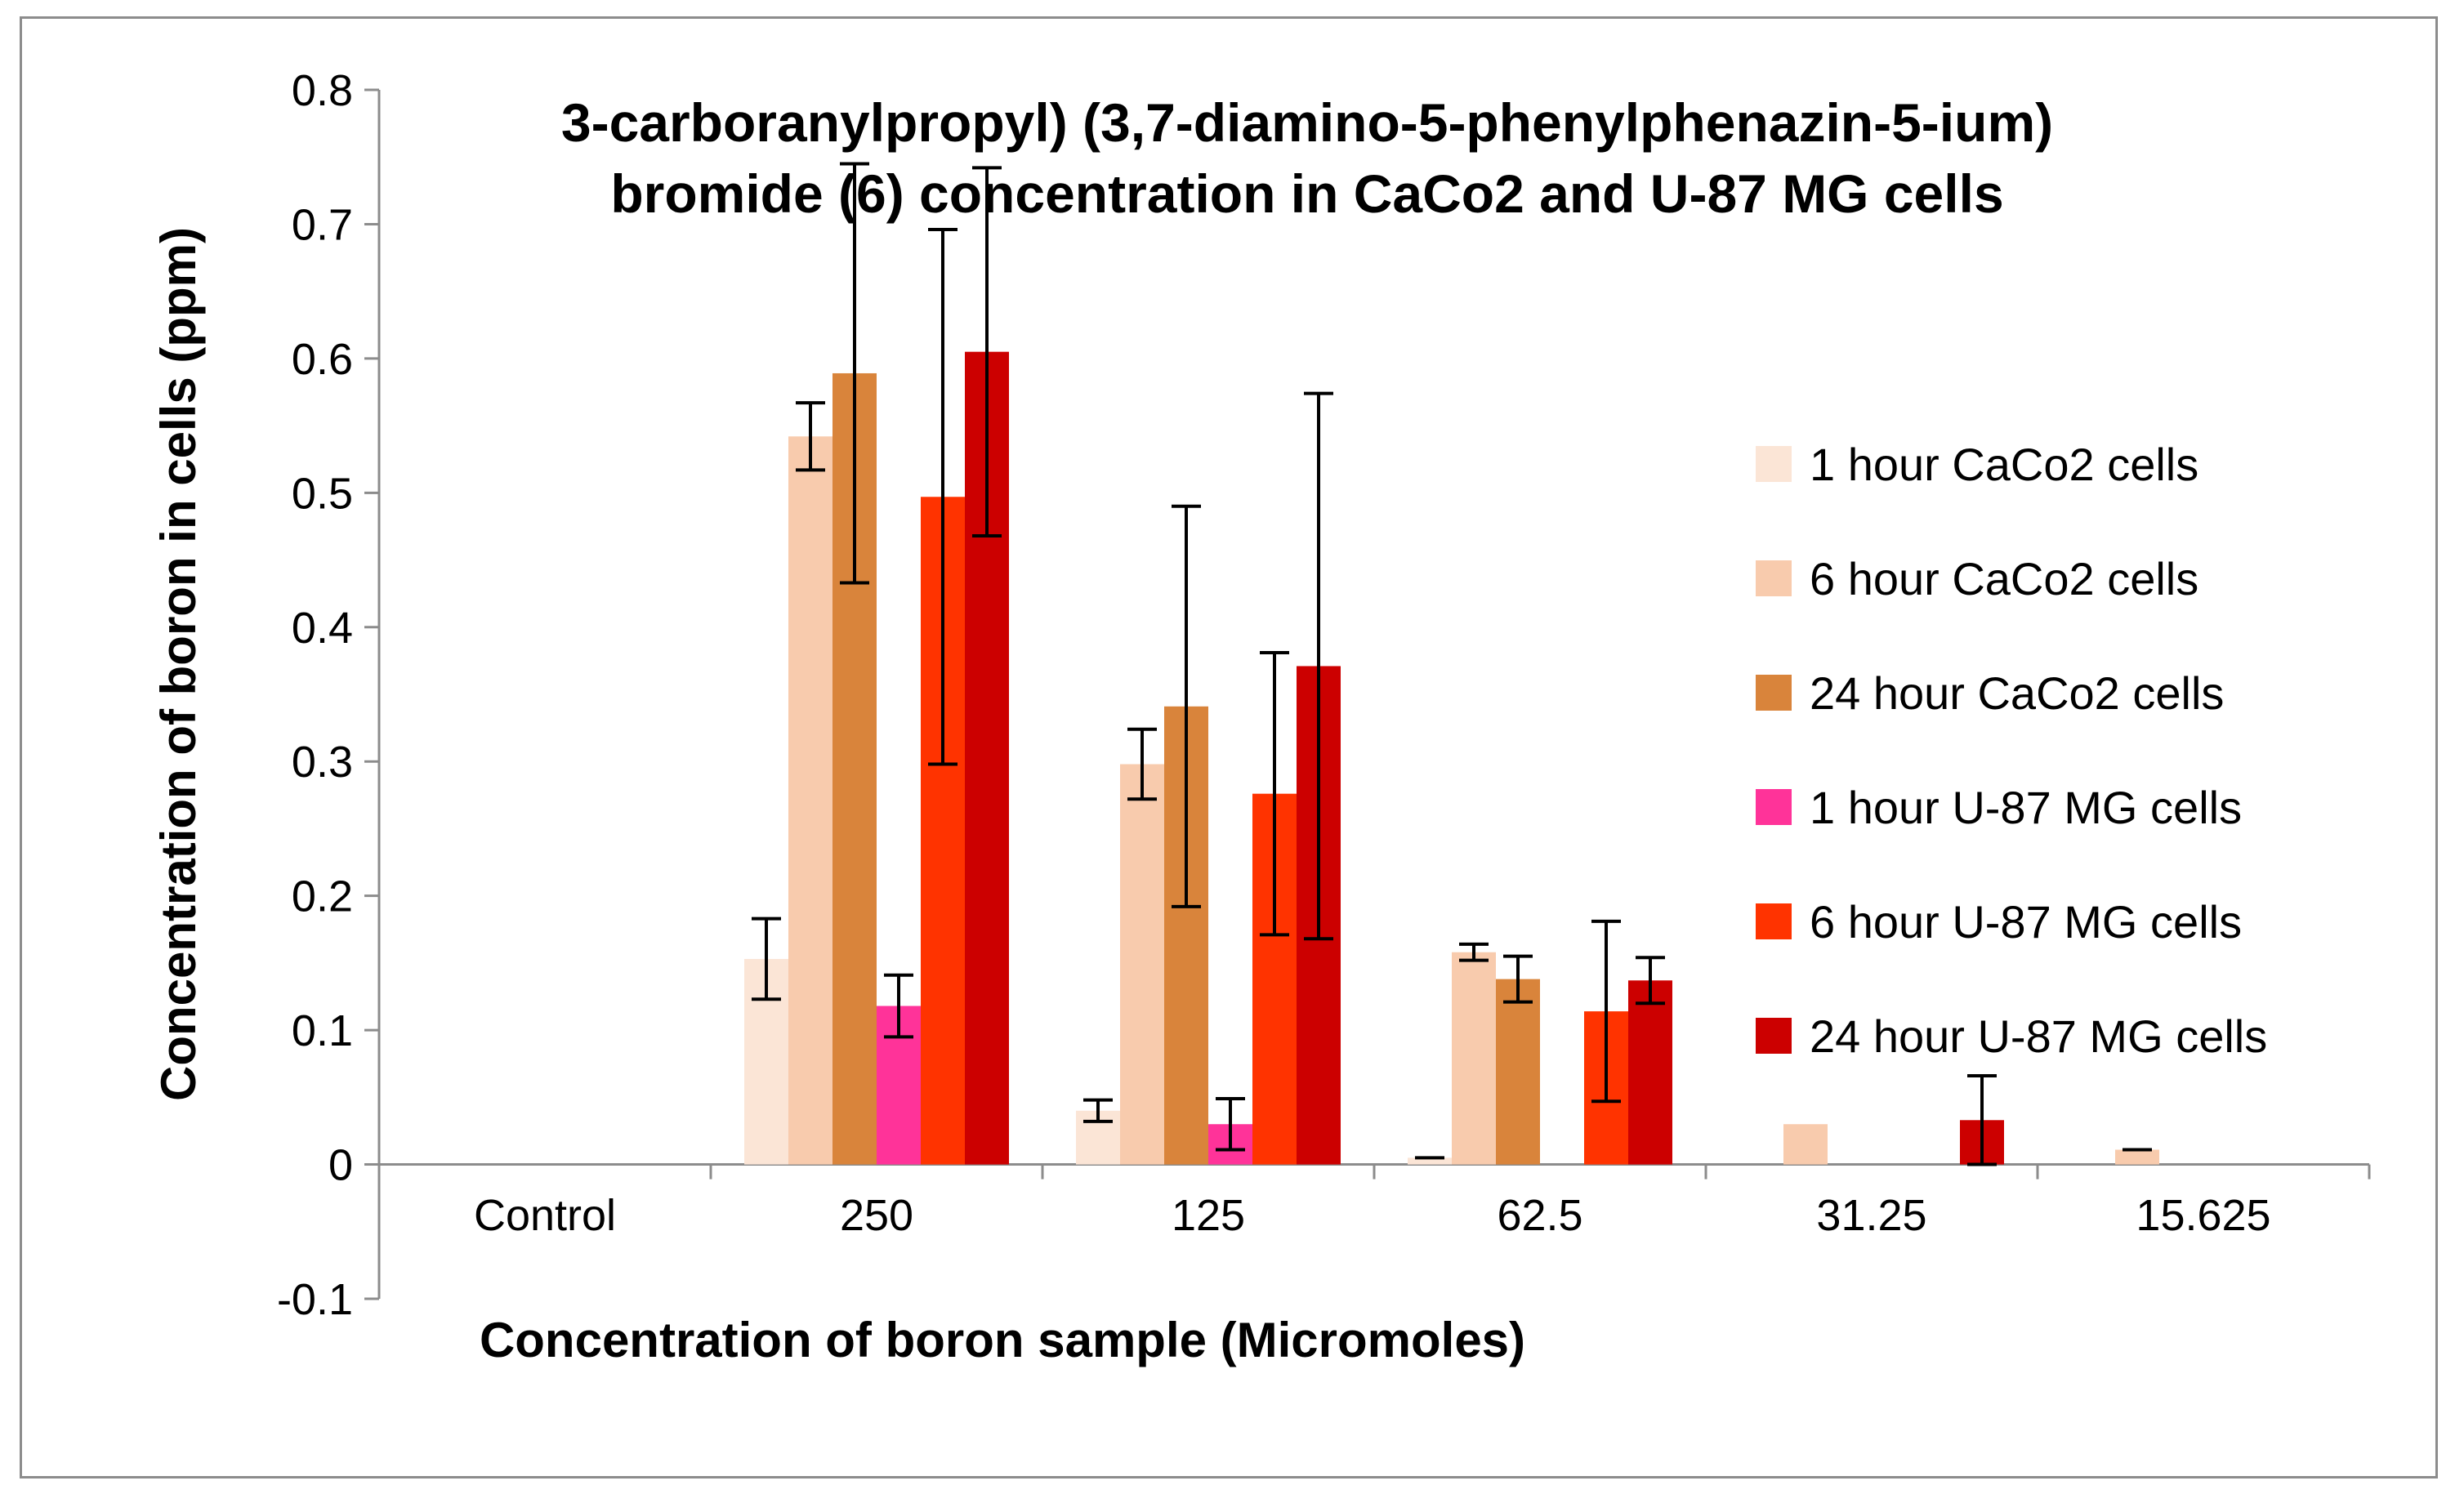  What do you see at coordinates (545, 1215) in the screenshot?
I see `x-tick-label: Control` at bounding box center [545, 1215].